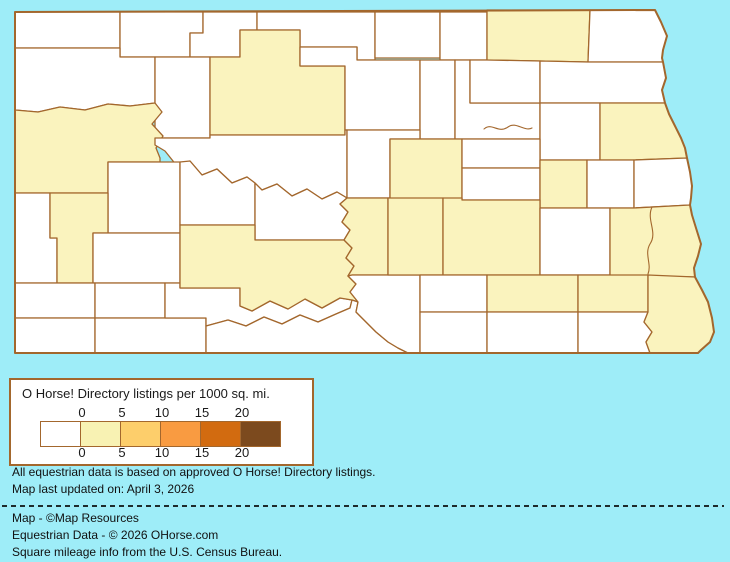  What do you see at coordinates (501, 153) in the screenshot?
I see `county-eddy` at bounding box center [501, 153].